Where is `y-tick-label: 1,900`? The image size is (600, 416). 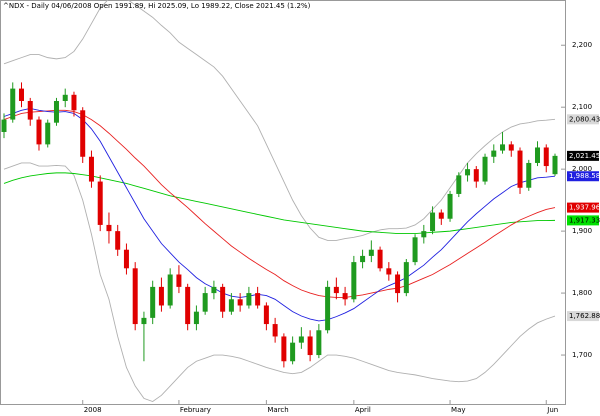
y-tick-label: 1,900 is located at coordinates (582, 231).